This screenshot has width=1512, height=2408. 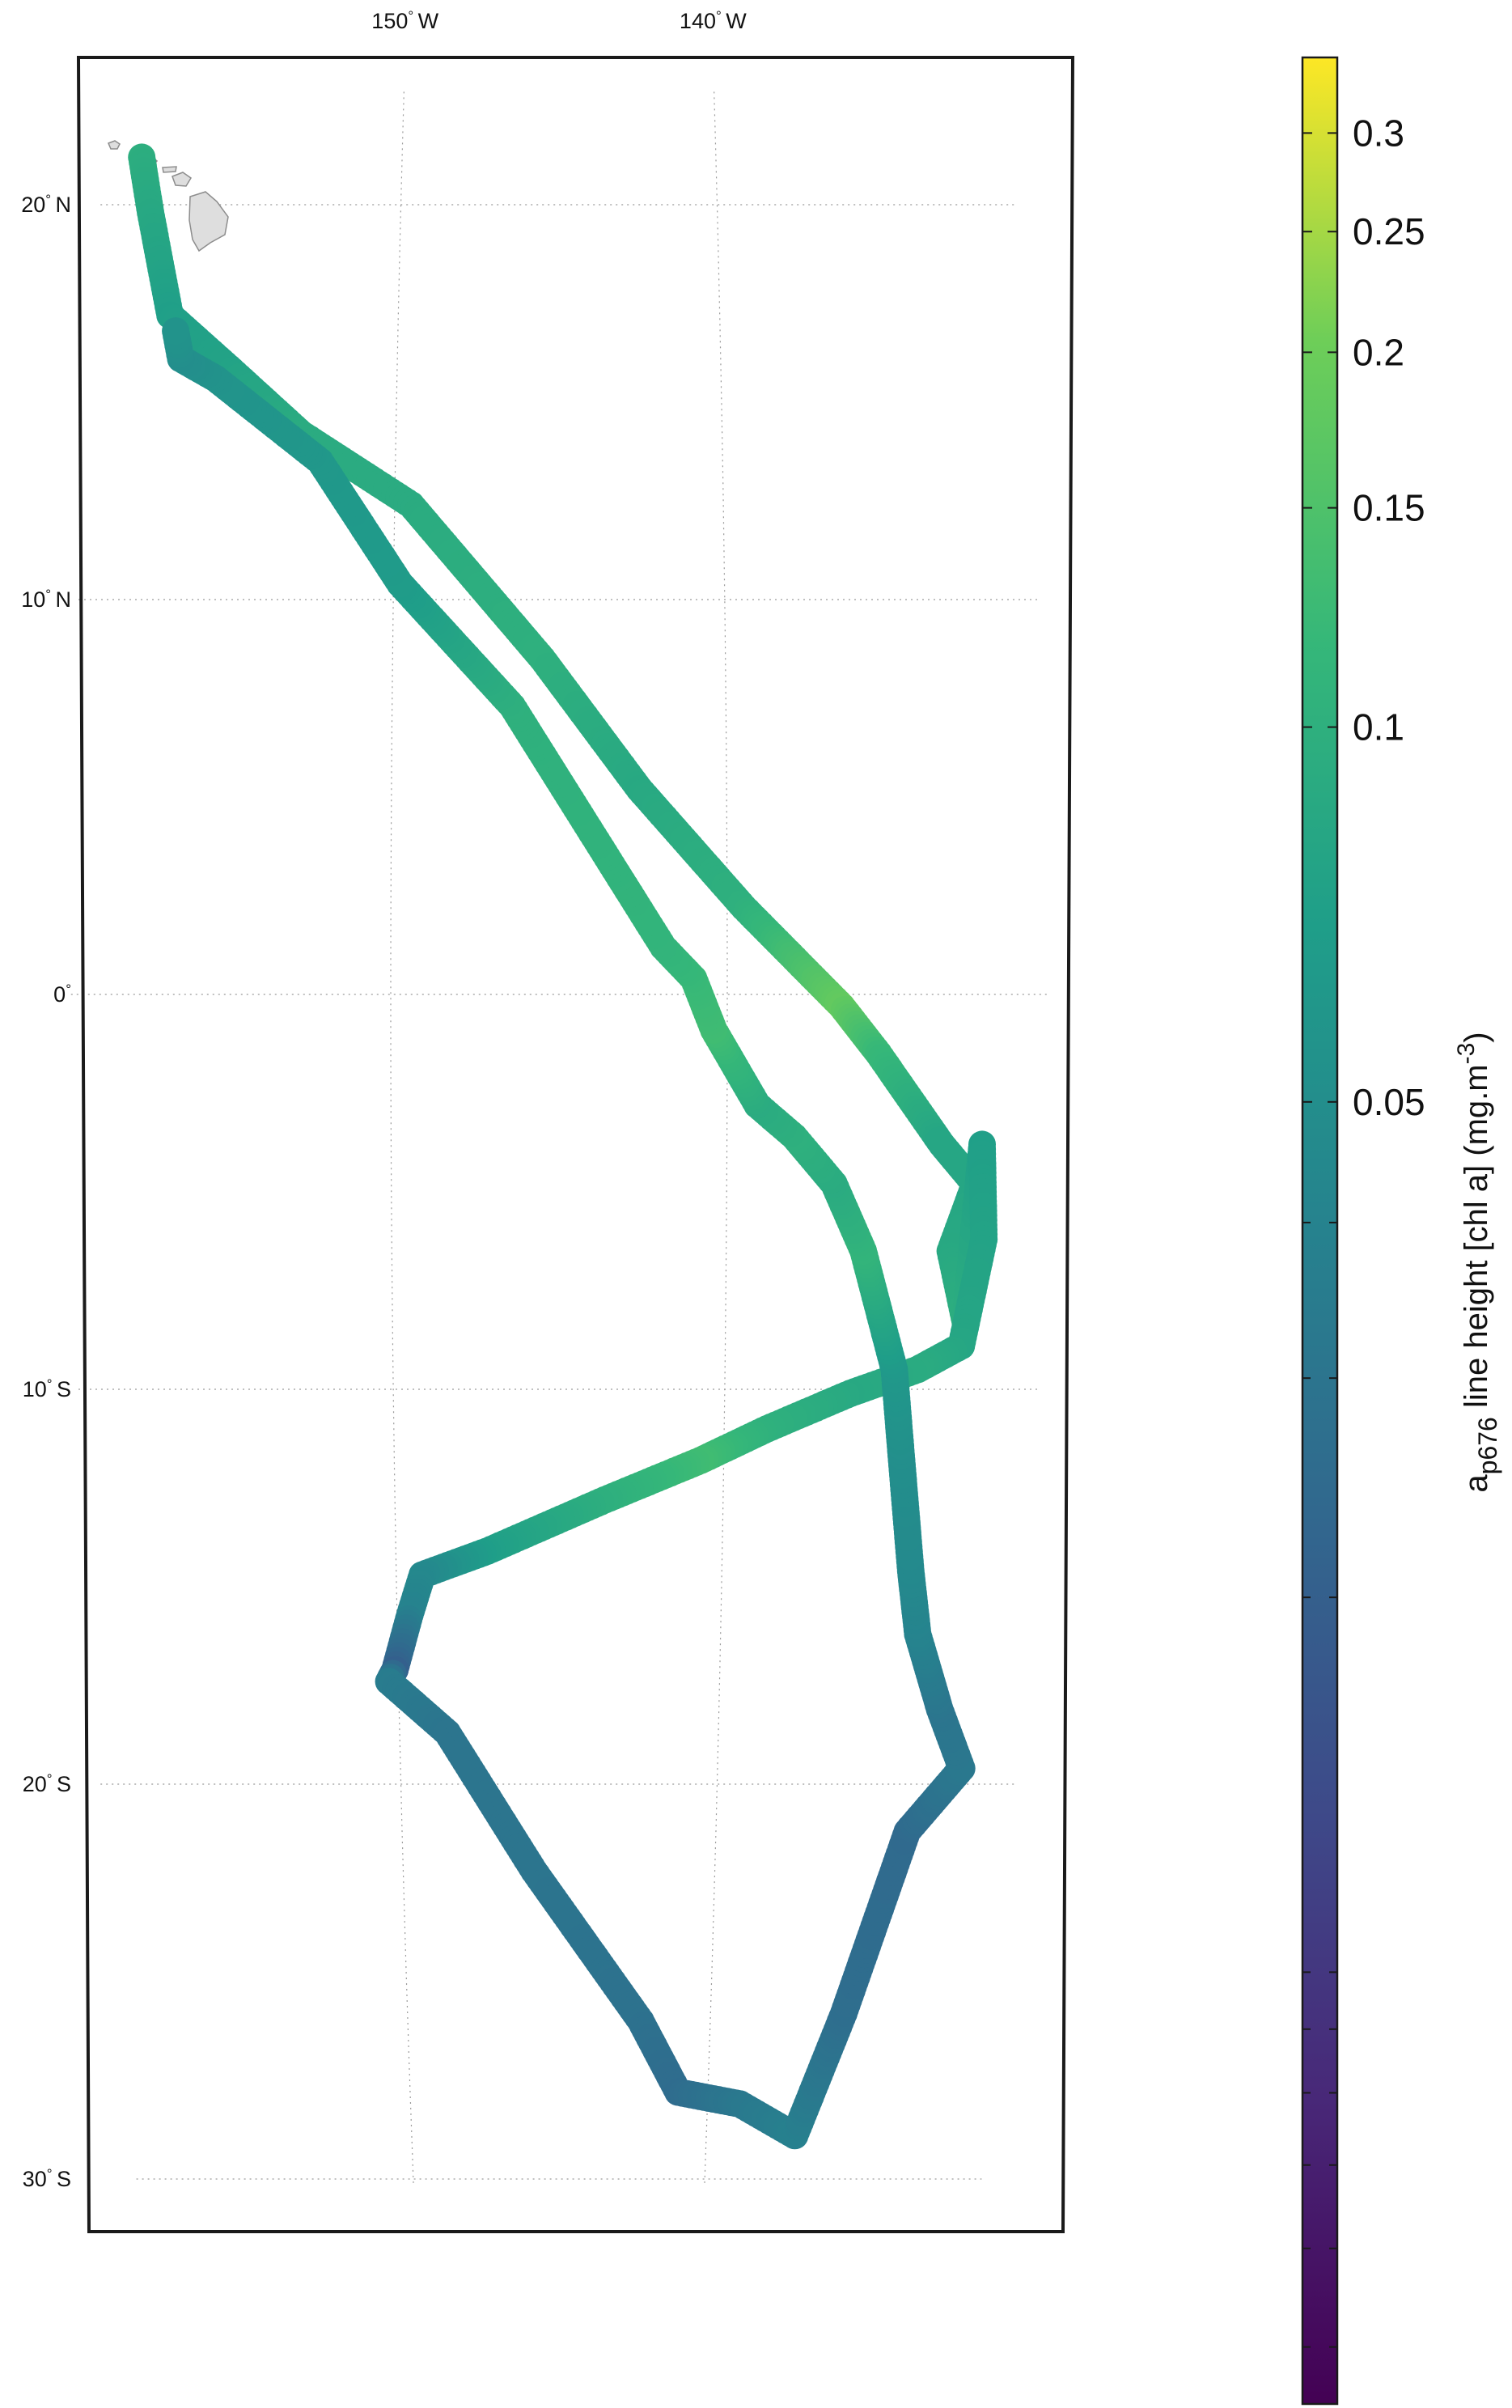 What do you see at coordinates (1319, 1784) in the screenshot?
I see `colorbar-minor-ticks` at bounding box center [1319, 1784].